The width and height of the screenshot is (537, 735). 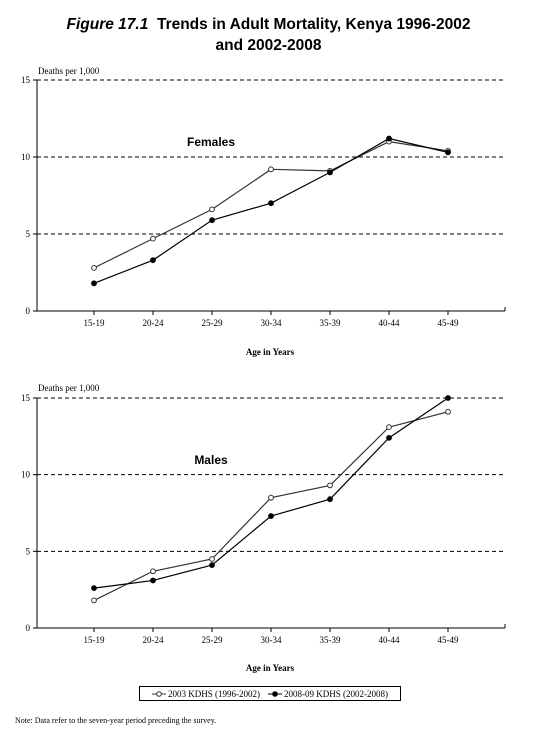 I want to click on figure-label: Figure 17.1, so click(x=107, y=24).